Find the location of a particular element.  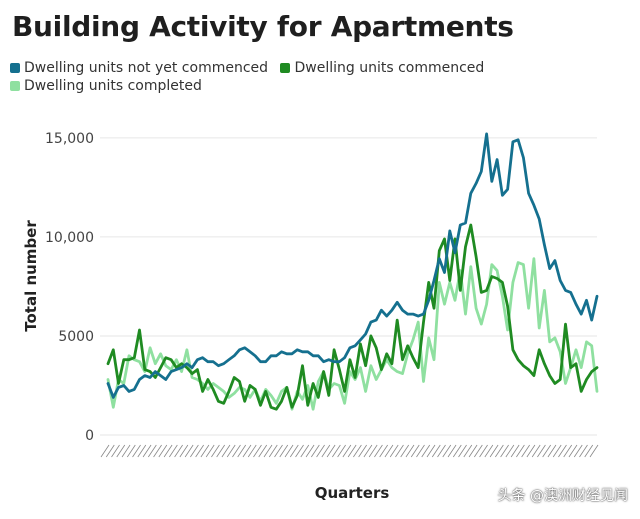

x-axis-label: Quarters is located at coordinates (352, 493).